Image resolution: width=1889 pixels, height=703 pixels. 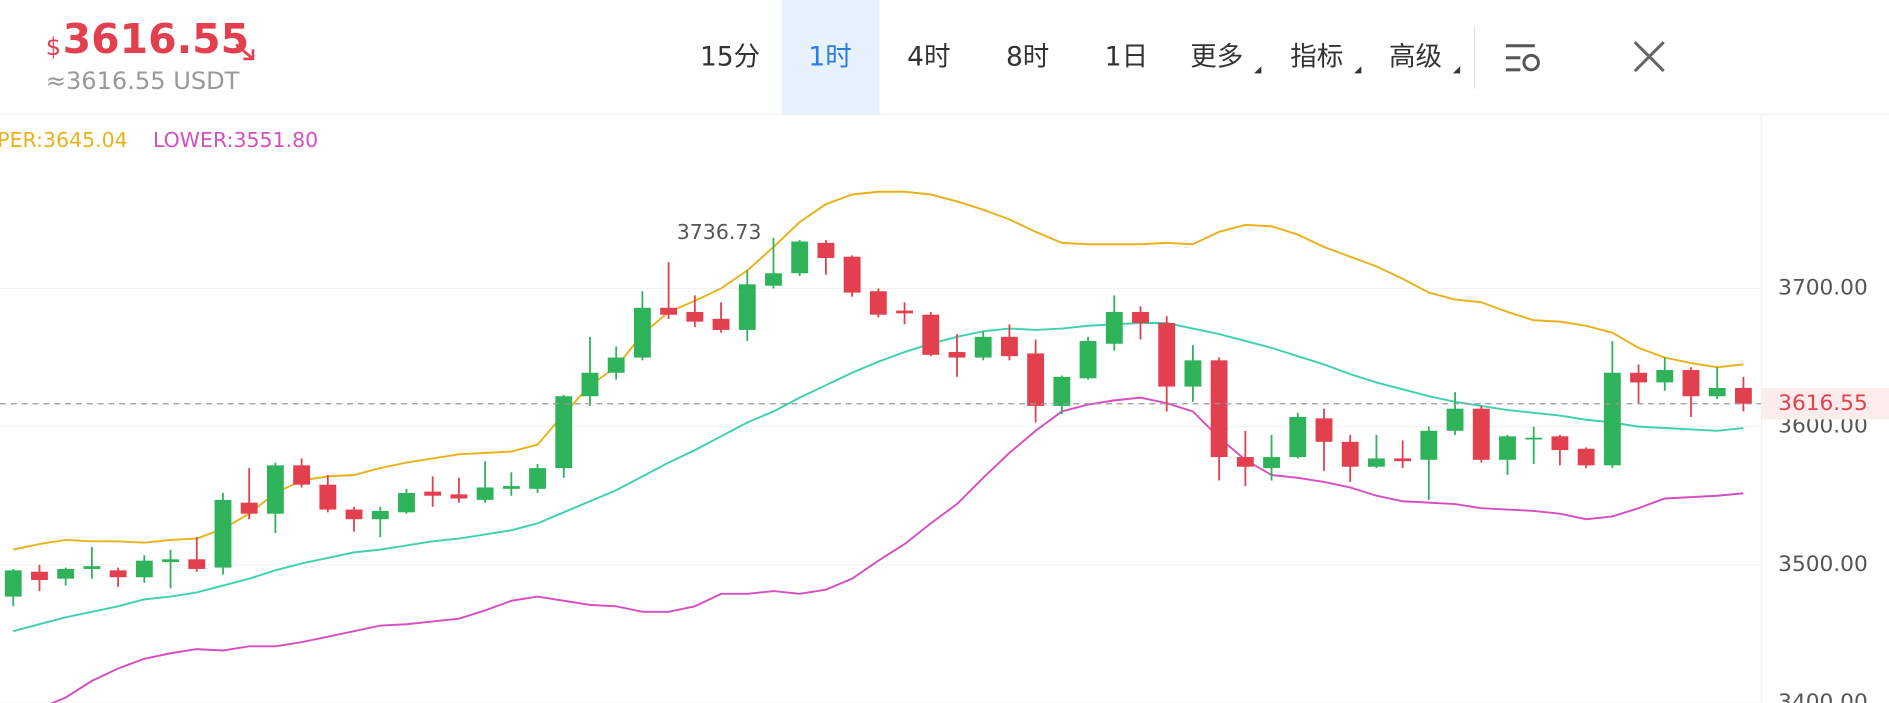 I want to click on legend-entry: LOWER:3551.80, so click(x=235, y=140).